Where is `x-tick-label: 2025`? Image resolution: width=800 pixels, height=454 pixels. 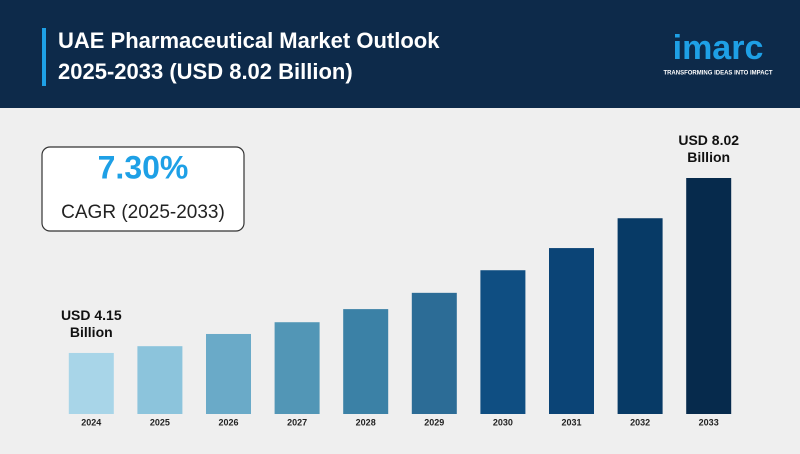
x-tick-label: 2025 is located at coordinates (160, 422).